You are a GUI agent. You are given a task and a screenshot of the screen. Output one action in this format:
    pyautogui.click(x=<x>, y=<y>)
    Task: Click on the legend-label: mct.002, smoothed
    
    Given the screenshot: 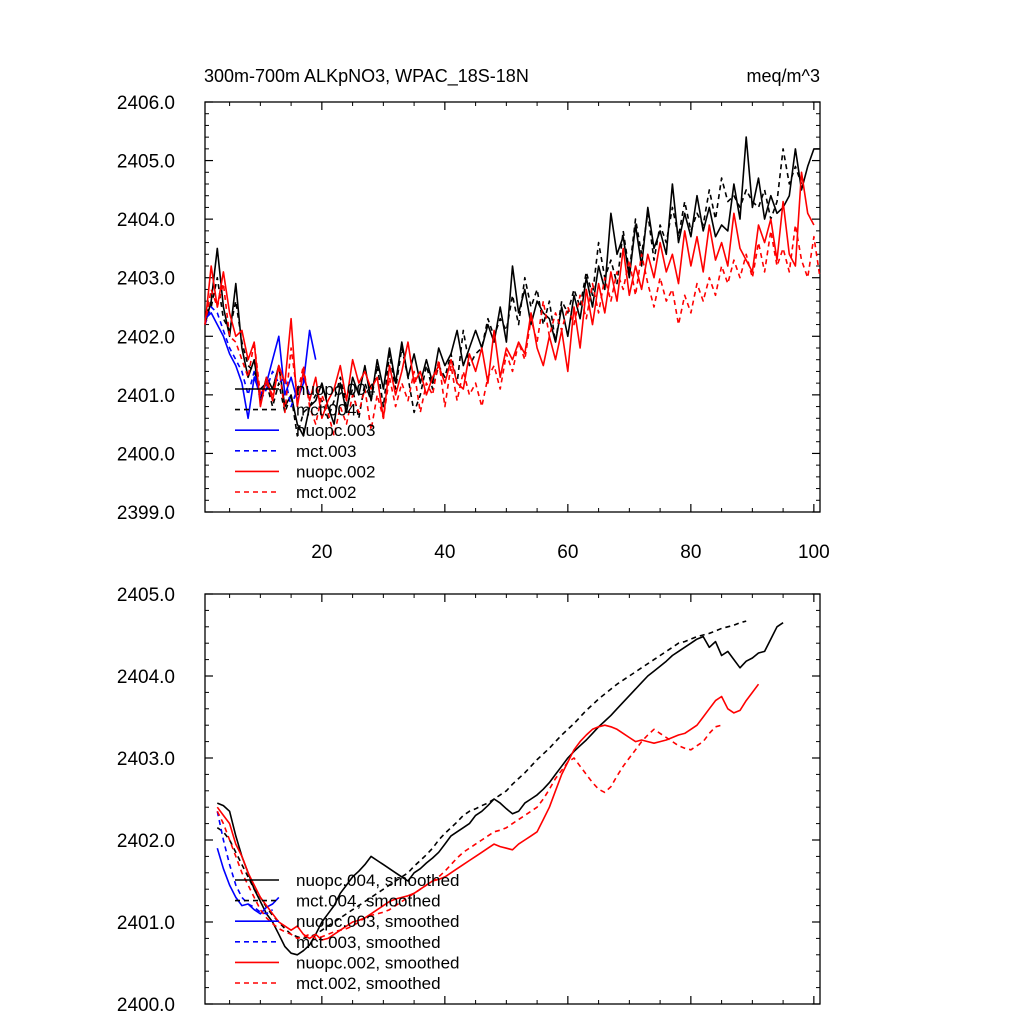 What is the action you would take?
    pyautogui.click(x=368, y=983)
    